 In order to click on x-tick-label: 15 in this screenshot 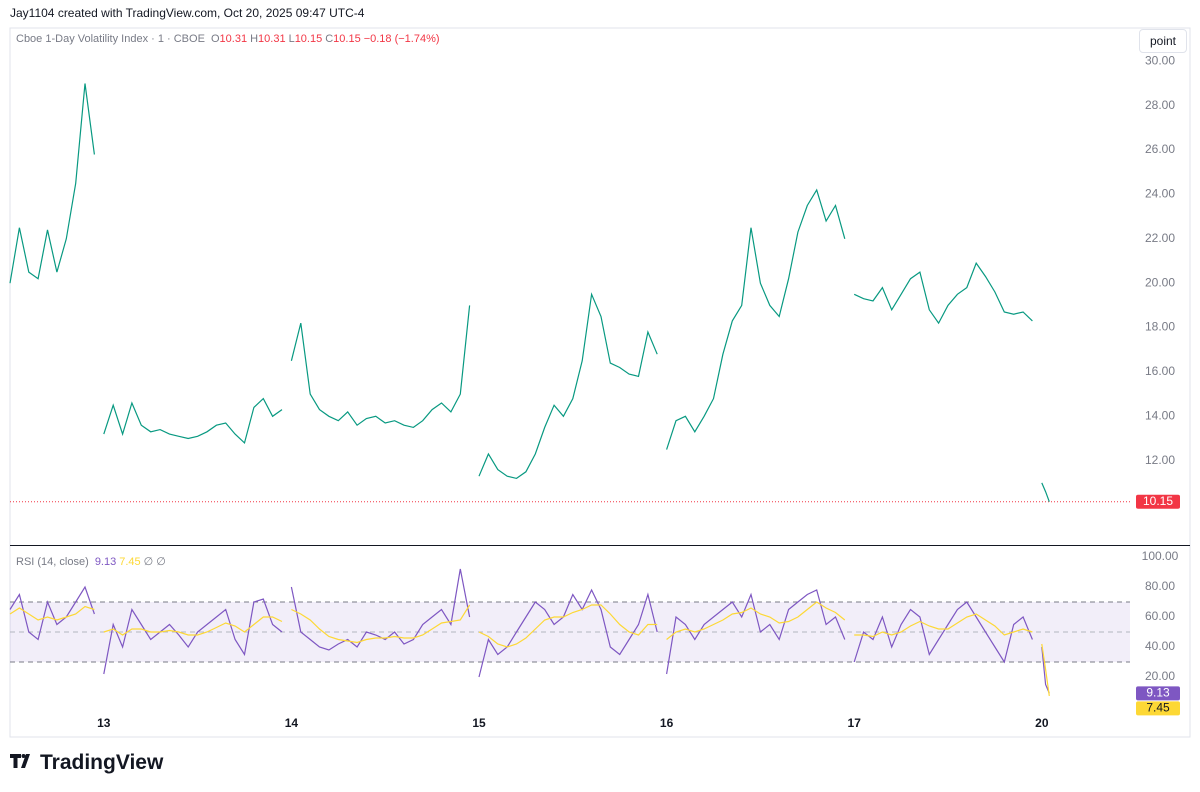, I will do `click(479, 723)`.